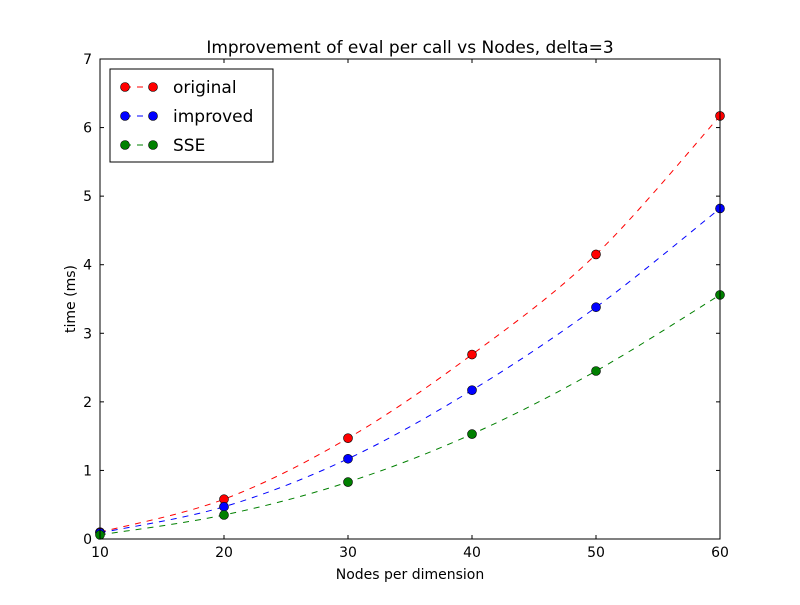 The image size is (800, 605). What do you see at coordinates (596, 553) in the screenshot?
I see `x-tick-label: 50` at bounding box center [596, 553].